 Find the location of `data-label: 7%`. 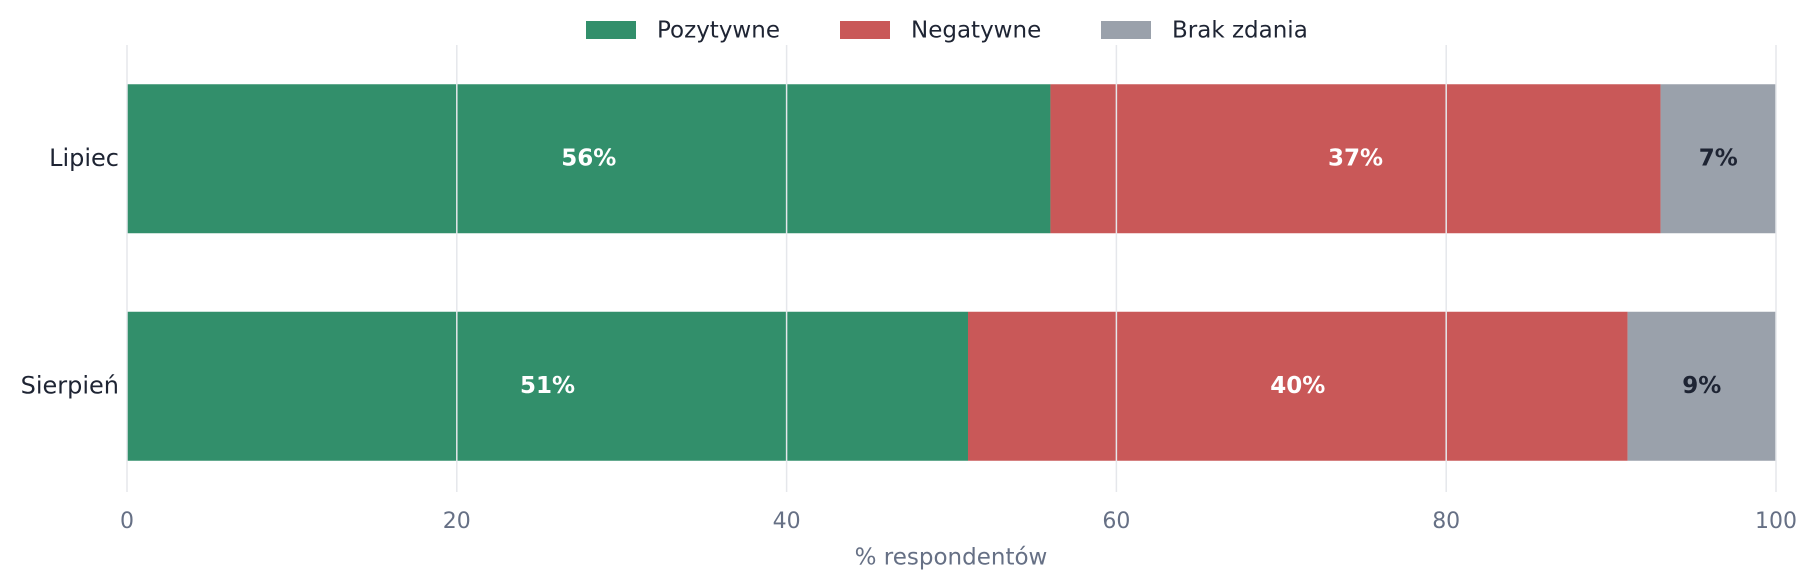

data-label: 7% is located at coordinates (1718, 158).